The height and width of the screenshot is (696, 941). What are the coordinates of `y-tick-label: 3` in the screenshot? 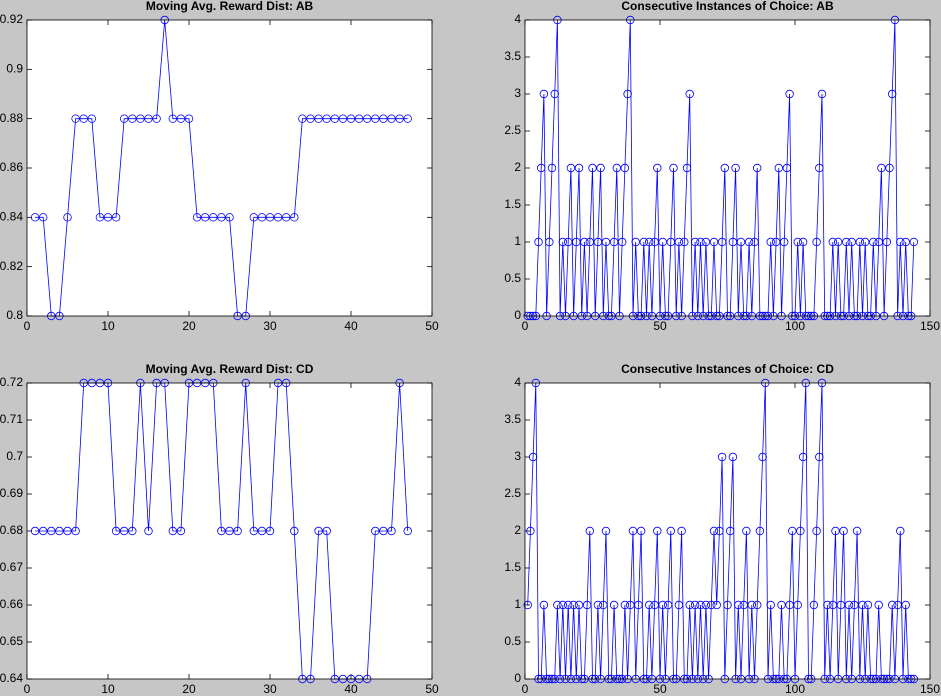 It's located at (517, 456).